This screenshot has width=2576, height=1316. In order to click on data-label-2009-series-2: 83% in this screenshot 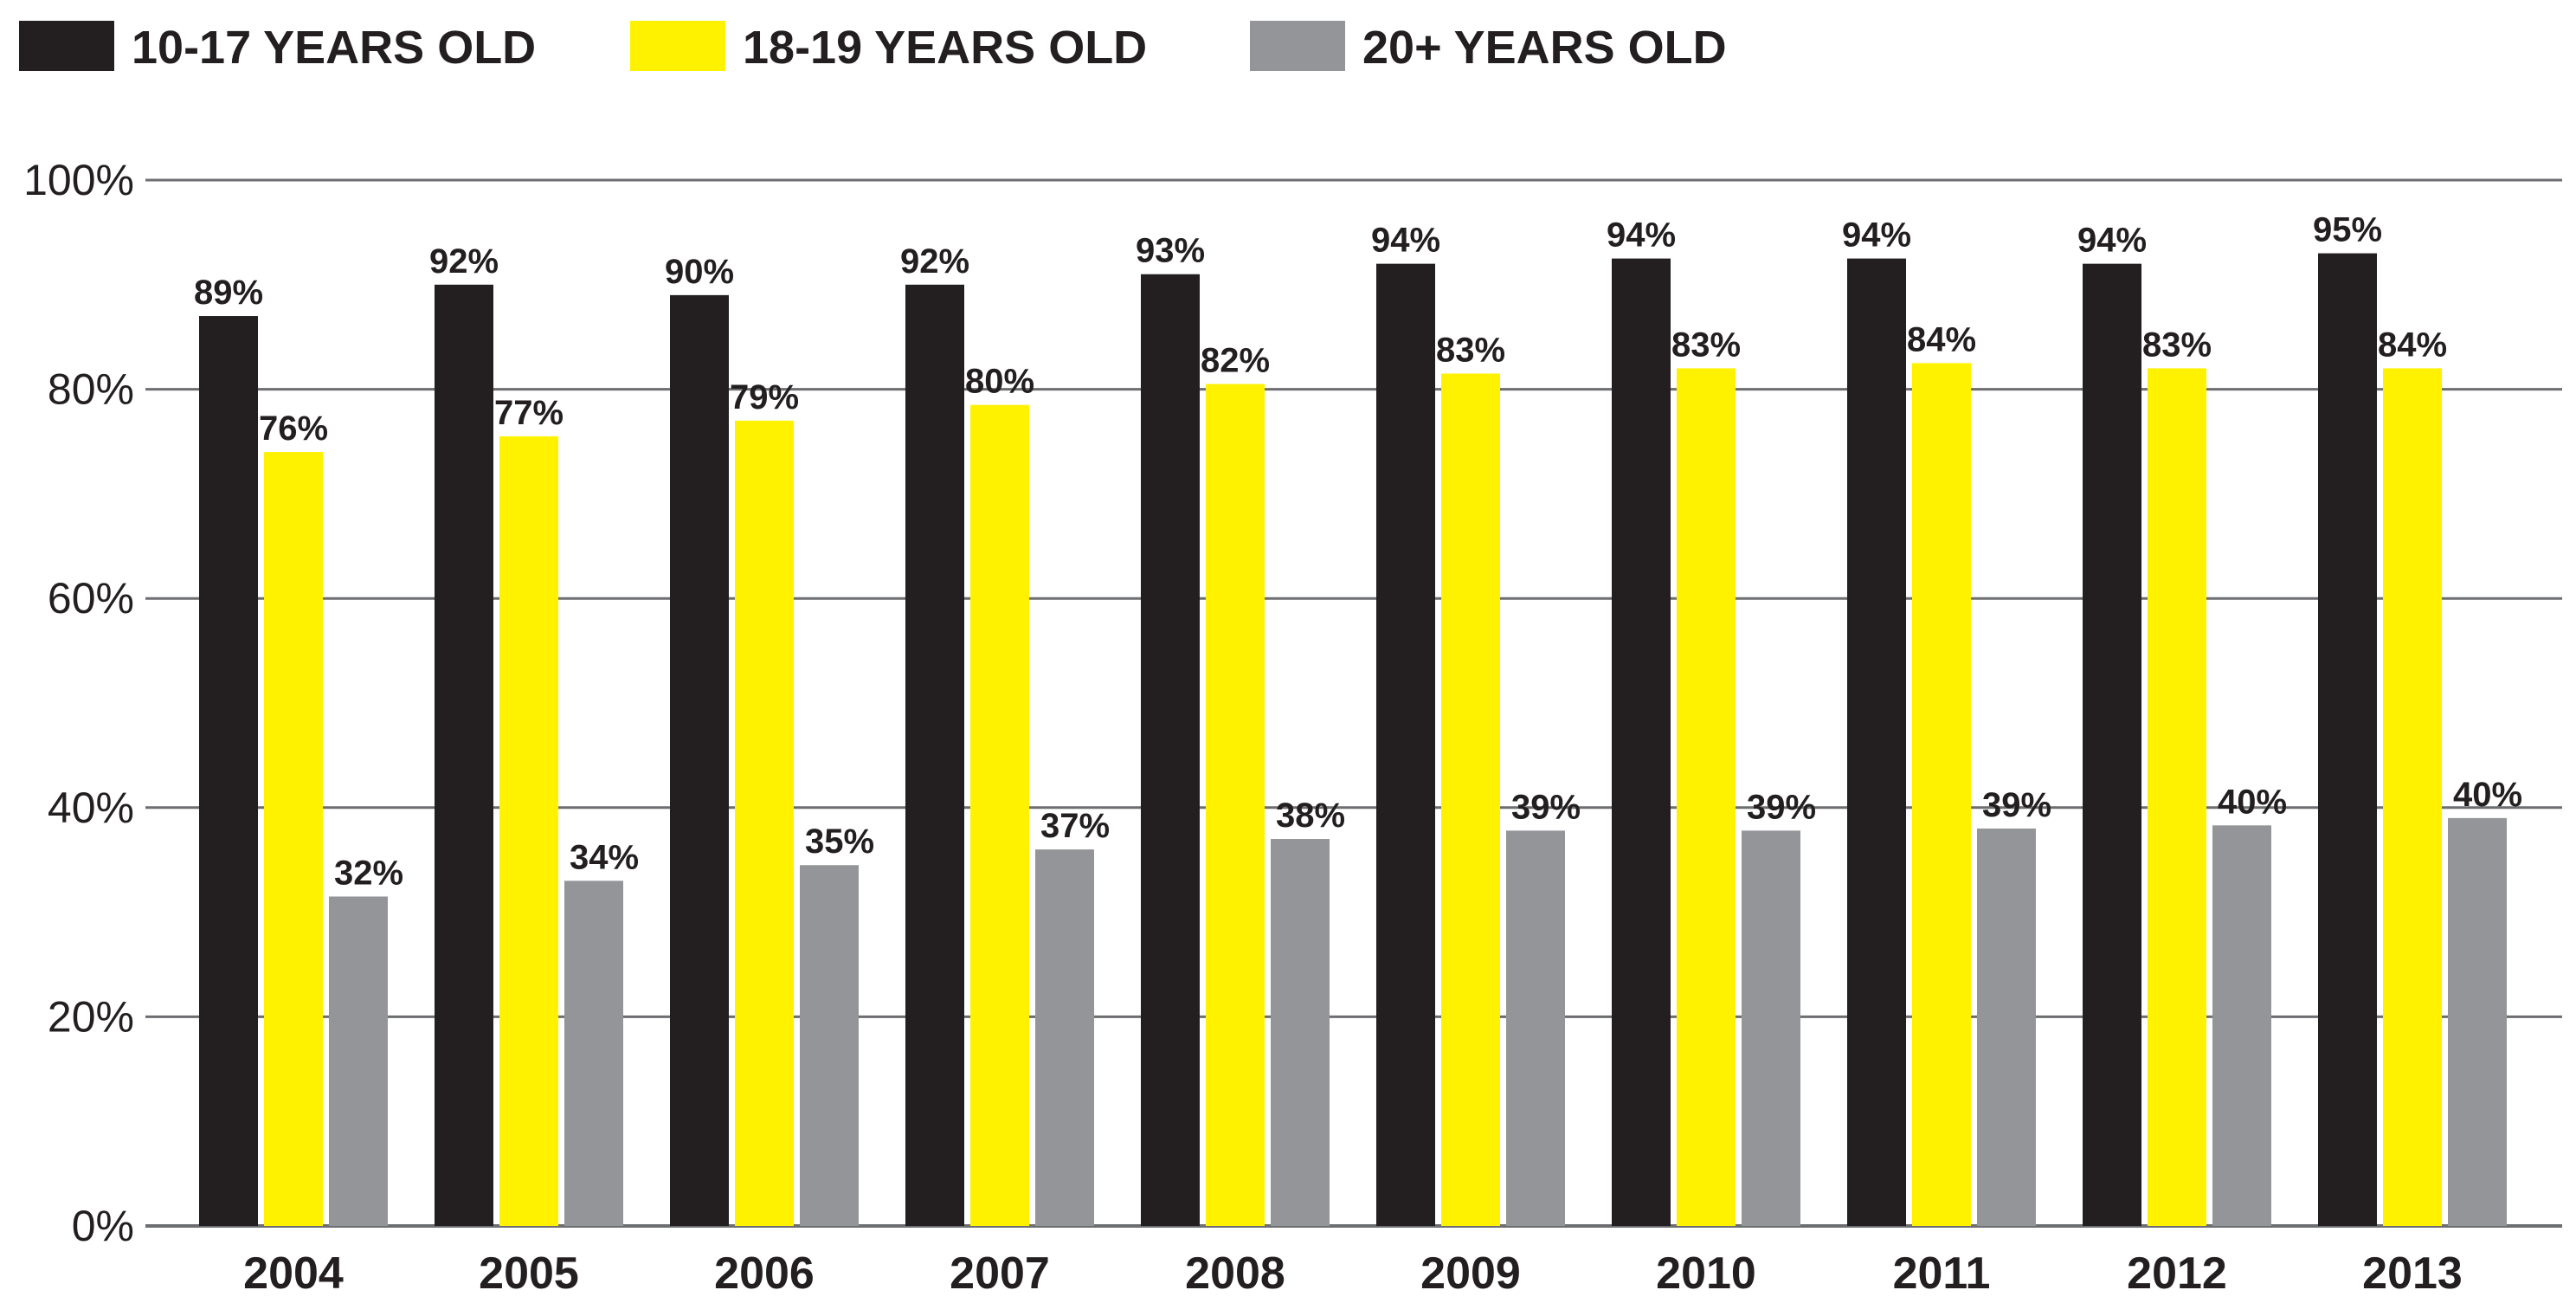, I will do `click(1470, 350)`.